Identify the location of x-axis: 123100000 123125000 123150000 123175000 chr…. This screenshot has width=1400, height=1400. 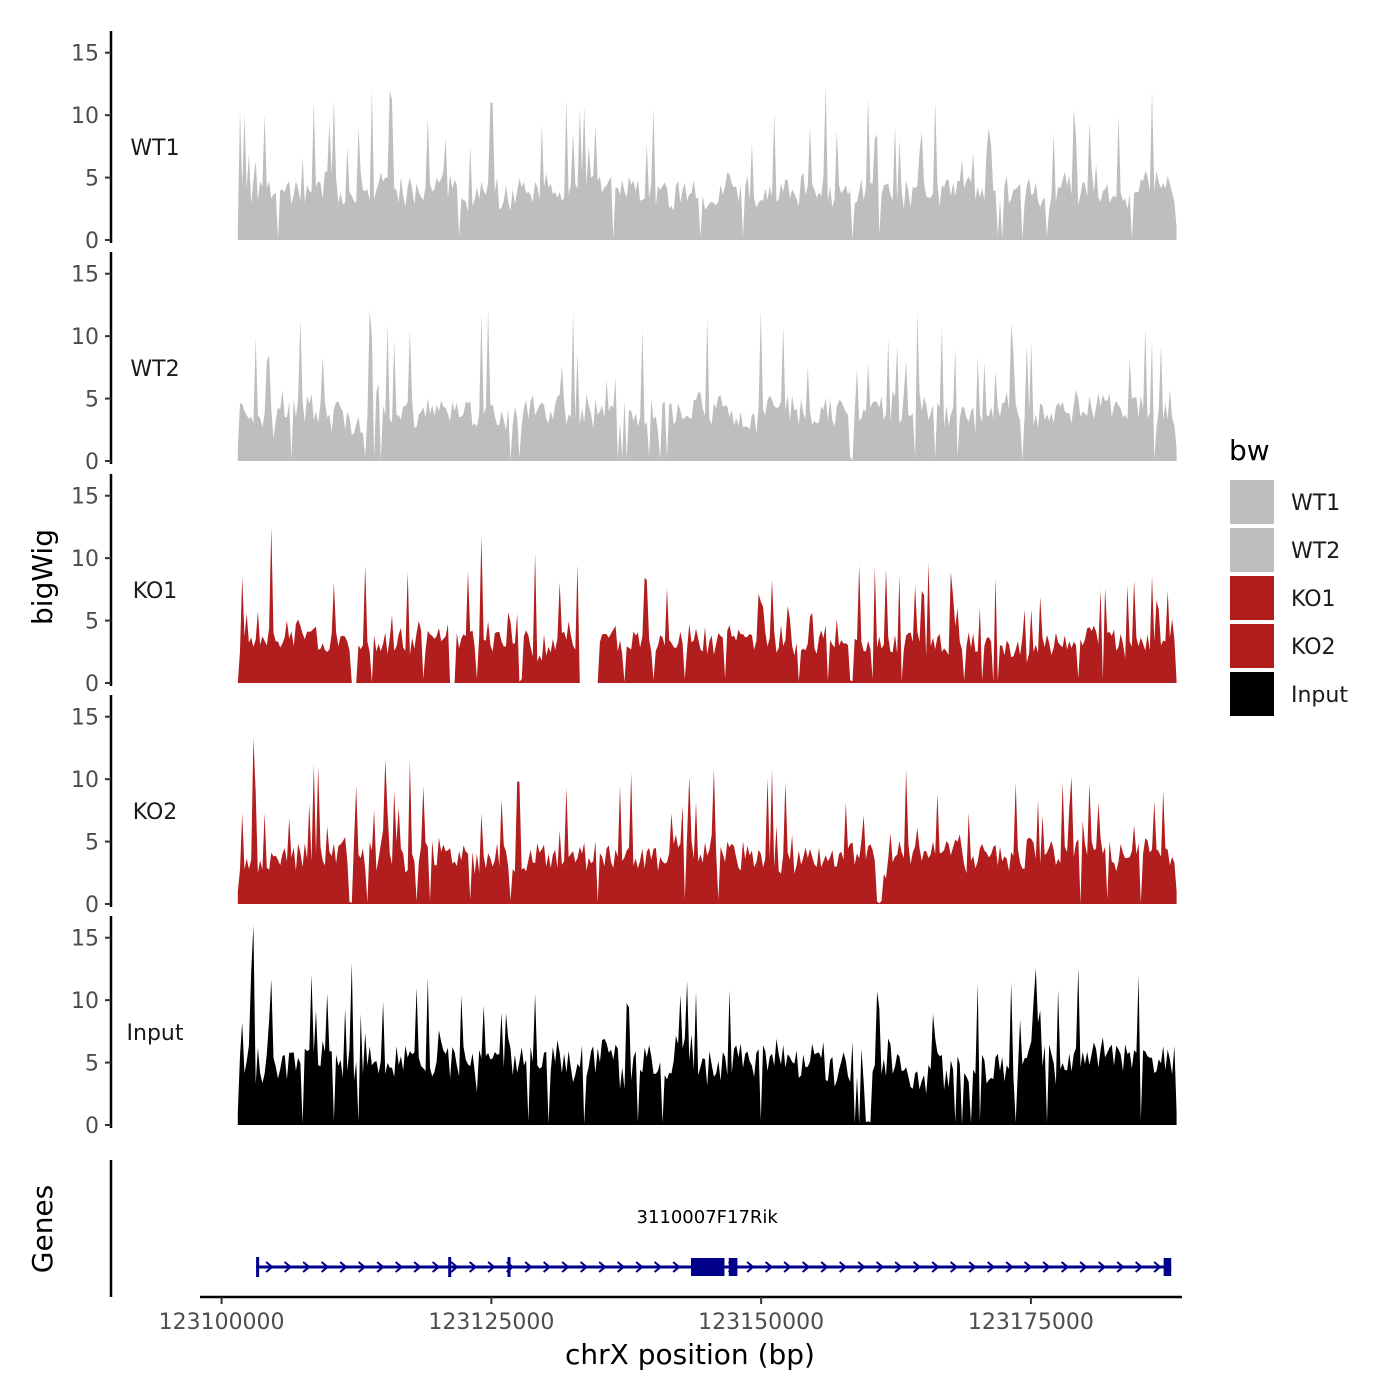
(670, 1333).